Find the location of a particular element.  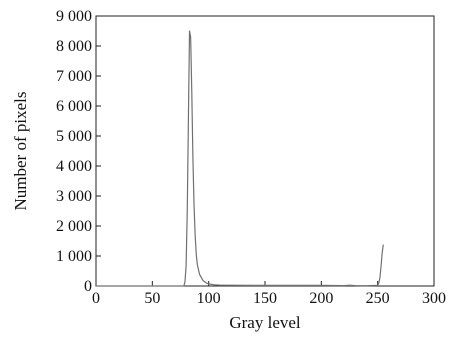

y-tick-label: 6 000 is located at coordinates (74, 106).